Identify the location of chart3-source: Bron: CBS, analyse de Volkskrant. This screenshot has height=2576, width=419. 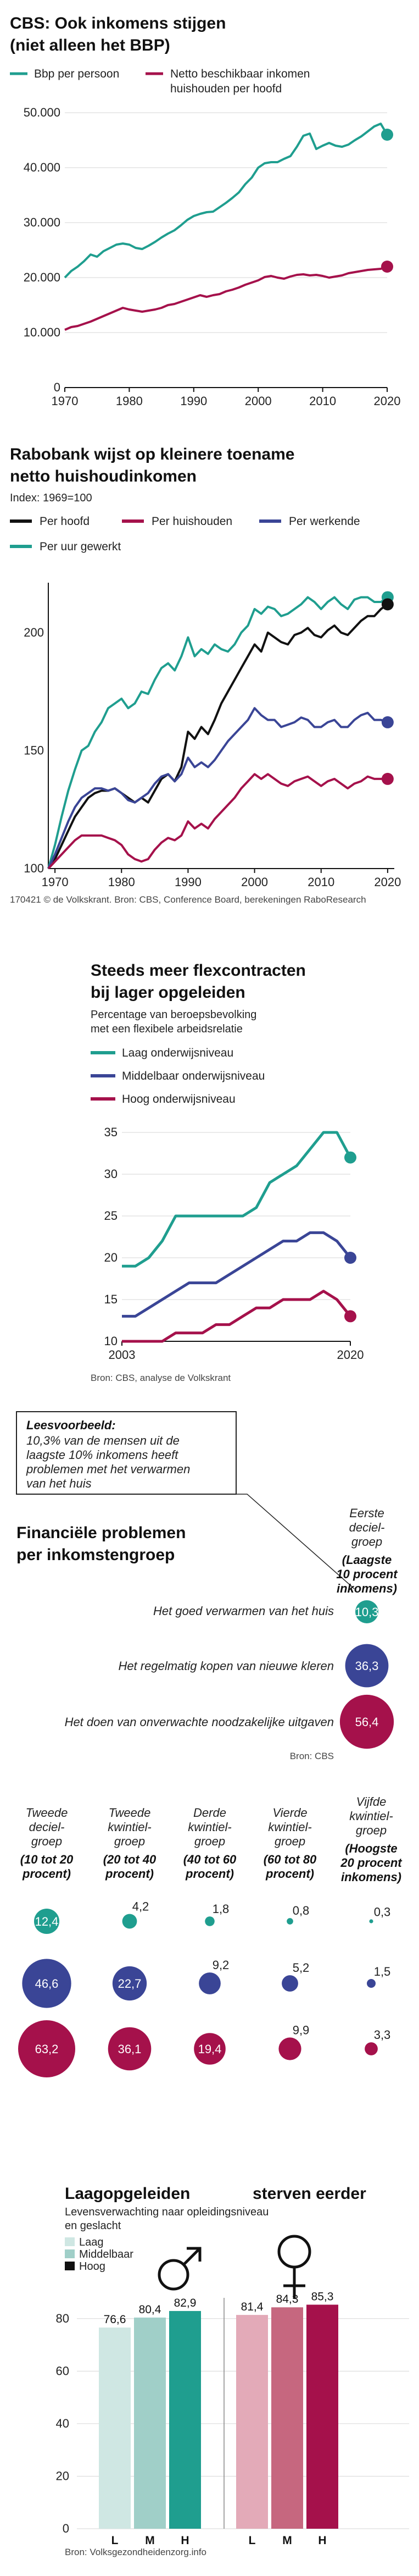
(161, 1378).